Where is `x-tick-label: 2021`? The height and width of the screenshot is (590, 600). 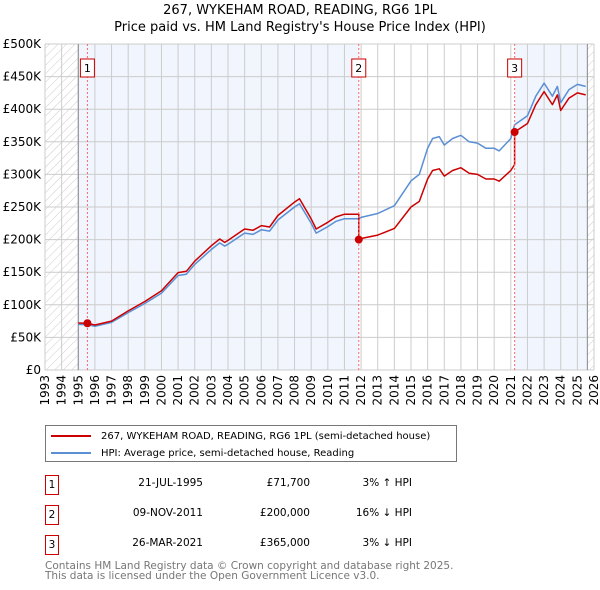
x-tick-label: 2021 is located at coordinates (511, 390).